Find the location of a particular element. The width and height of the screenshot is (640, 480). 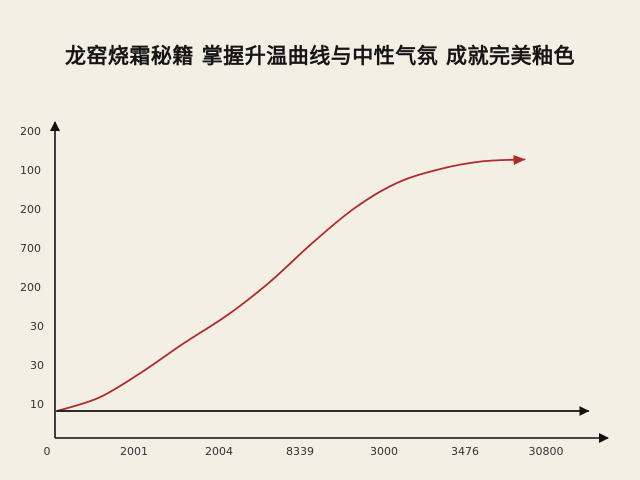

y-tick-label: 100 is located at coordinates (30, 170).